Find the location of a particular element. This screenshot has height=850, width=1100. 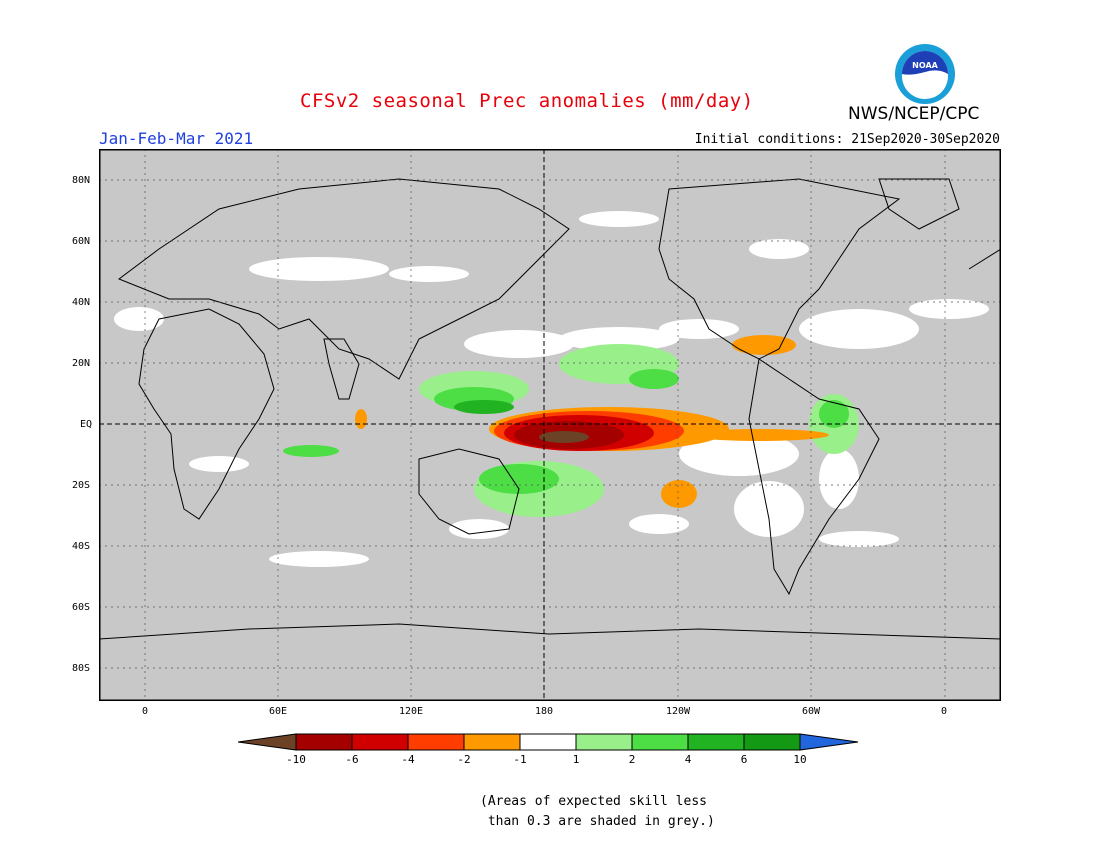

lat-label: 40S is located at coordinates (81, 546).